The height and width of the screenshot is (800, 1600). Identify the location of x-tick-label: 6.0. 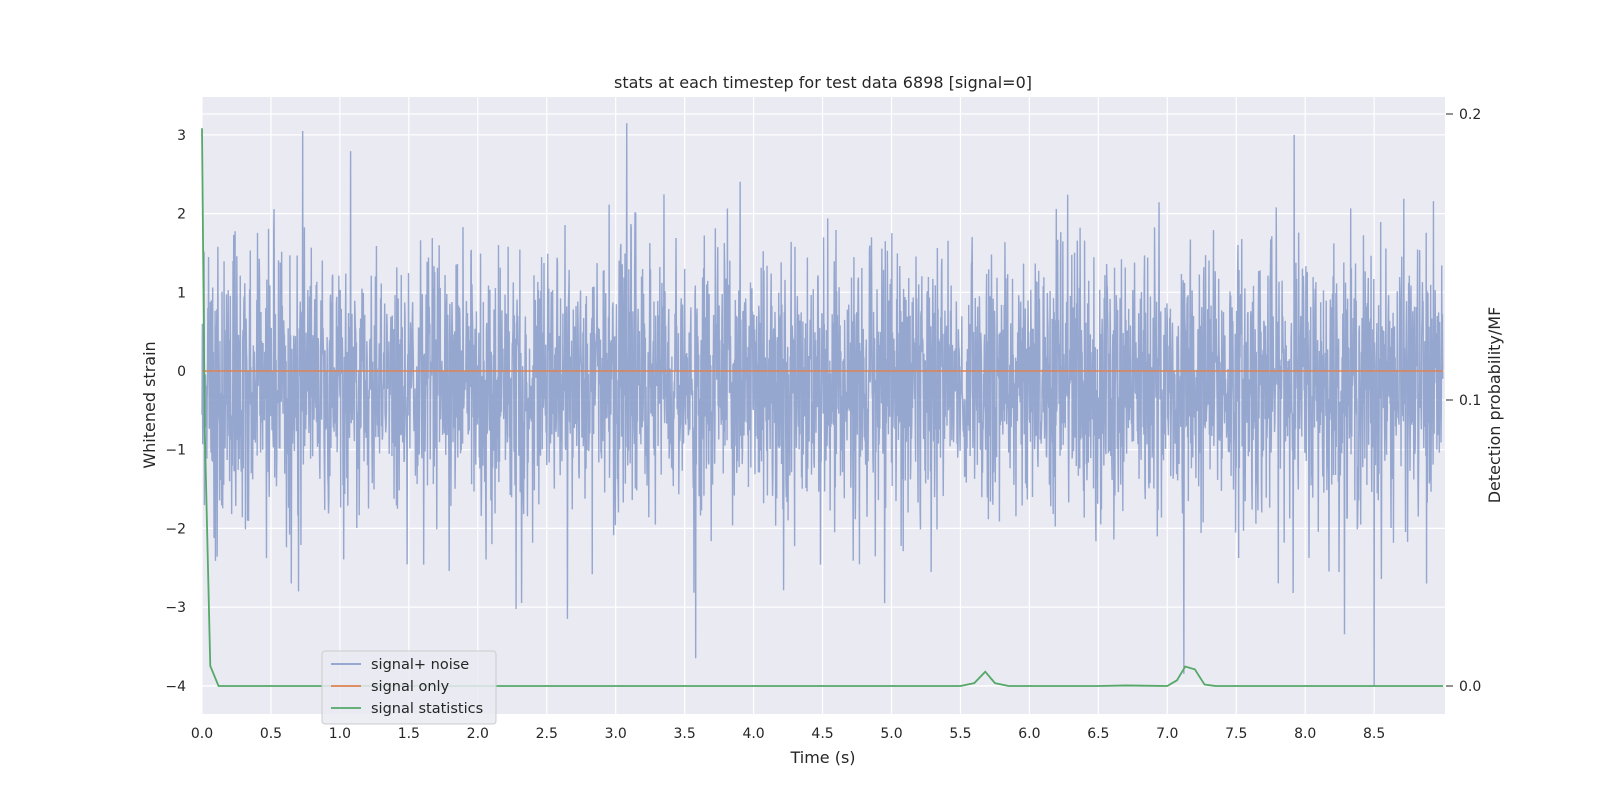
(1029, 734).